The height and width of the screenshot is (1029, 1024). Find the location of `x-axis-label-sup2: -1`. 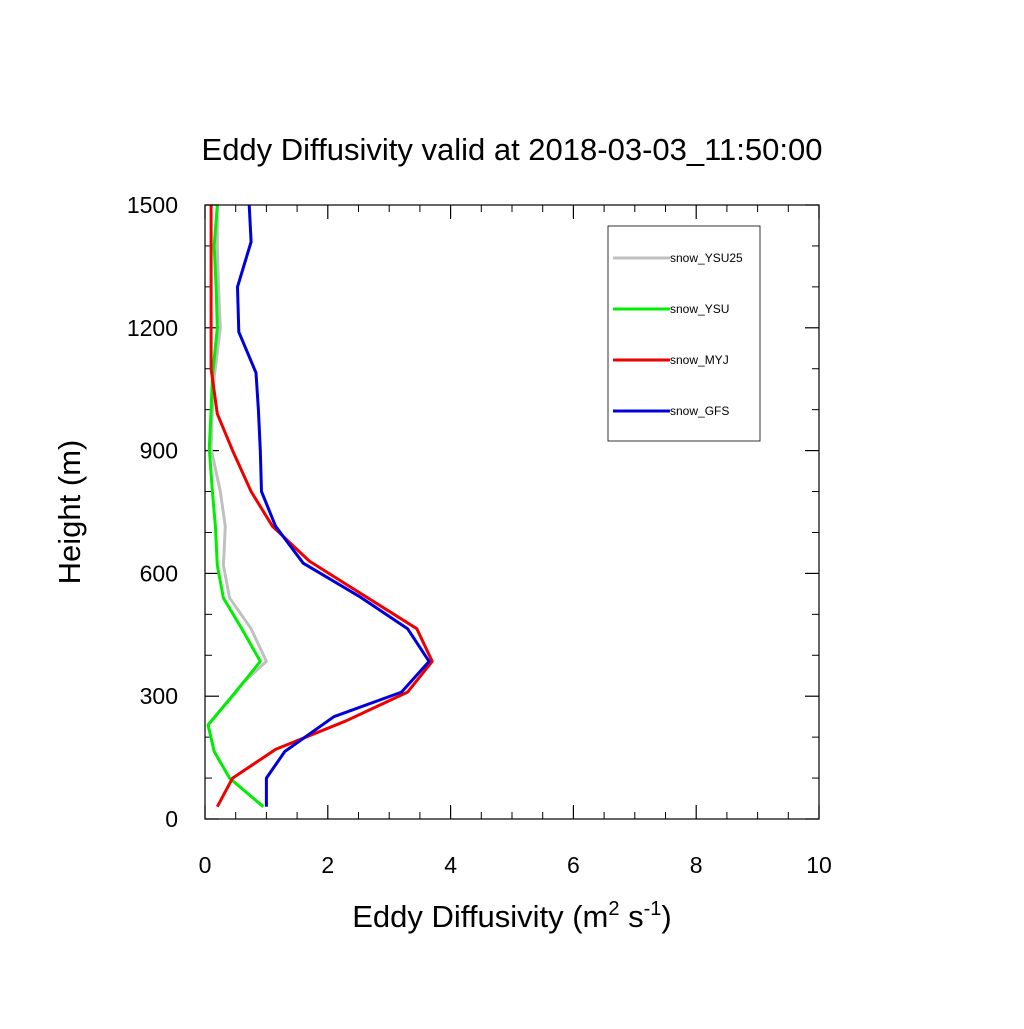

x-axis-label-sup2: -1 is located at coordinates (653, 909).